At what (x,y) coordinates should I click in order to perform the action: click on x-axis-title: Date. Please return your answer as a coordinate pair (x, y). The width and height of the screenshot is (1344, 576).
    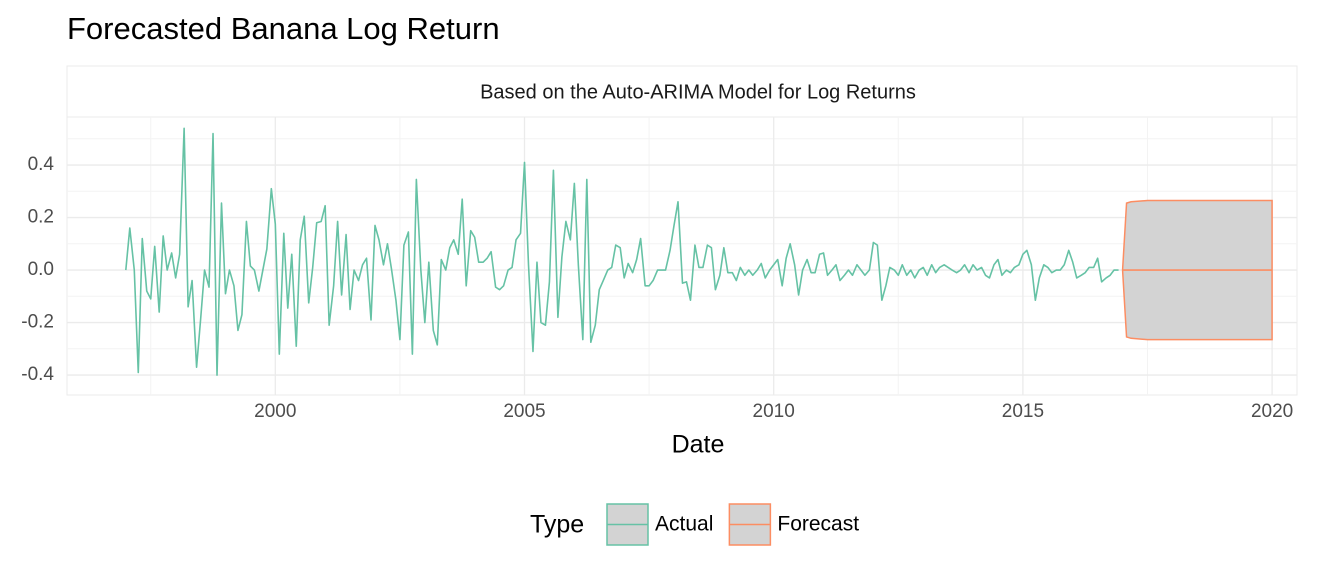
    Looking at the image, I should click on (698, 445).